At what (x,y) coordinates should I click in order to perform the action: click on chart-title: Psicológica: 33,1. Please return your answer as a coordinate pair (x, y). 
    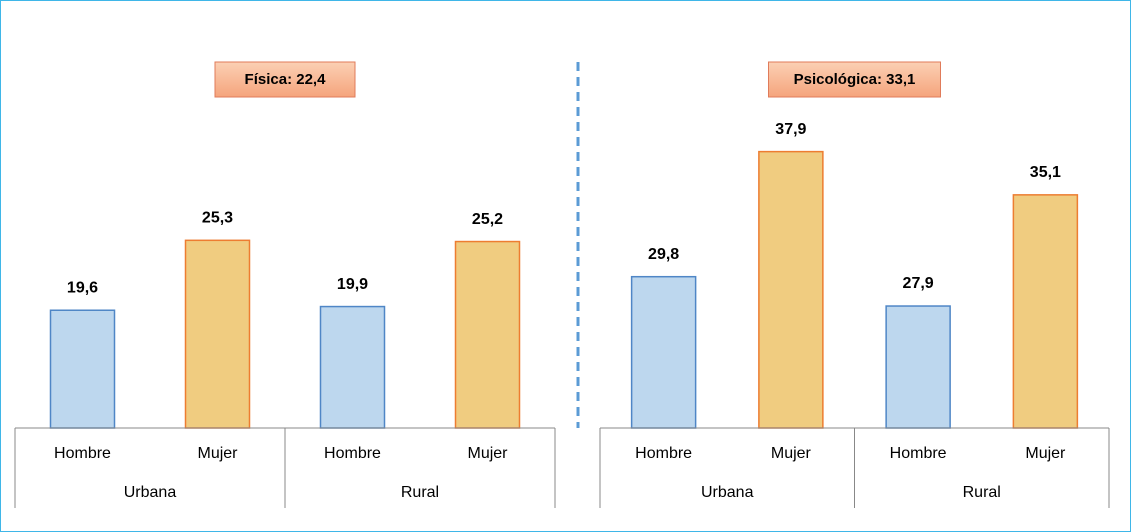
    Looking at the image, I should click on (855, 79).